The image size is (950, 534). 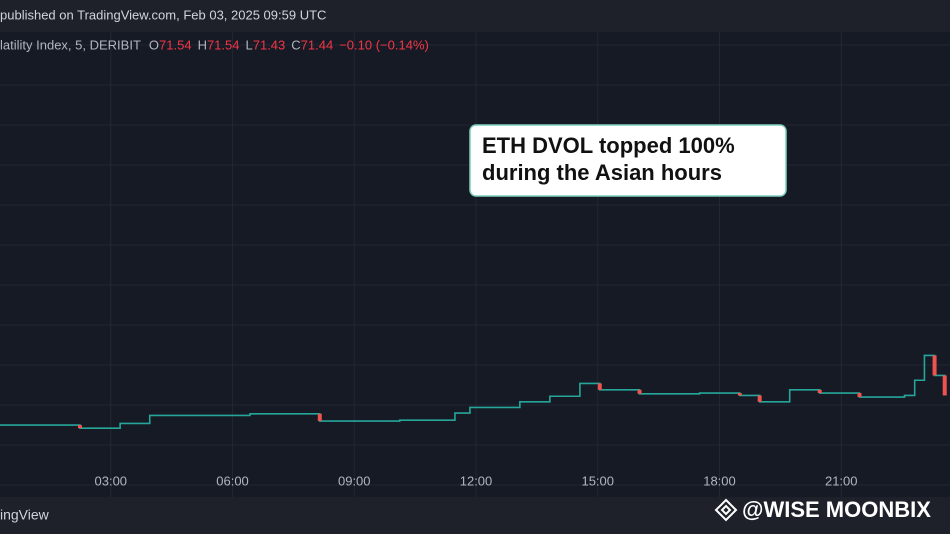 What do you see at coordinates (249, 44) in the screenshot?
I see `legend-ohlc-label: L` at bounding box center [249, 44].